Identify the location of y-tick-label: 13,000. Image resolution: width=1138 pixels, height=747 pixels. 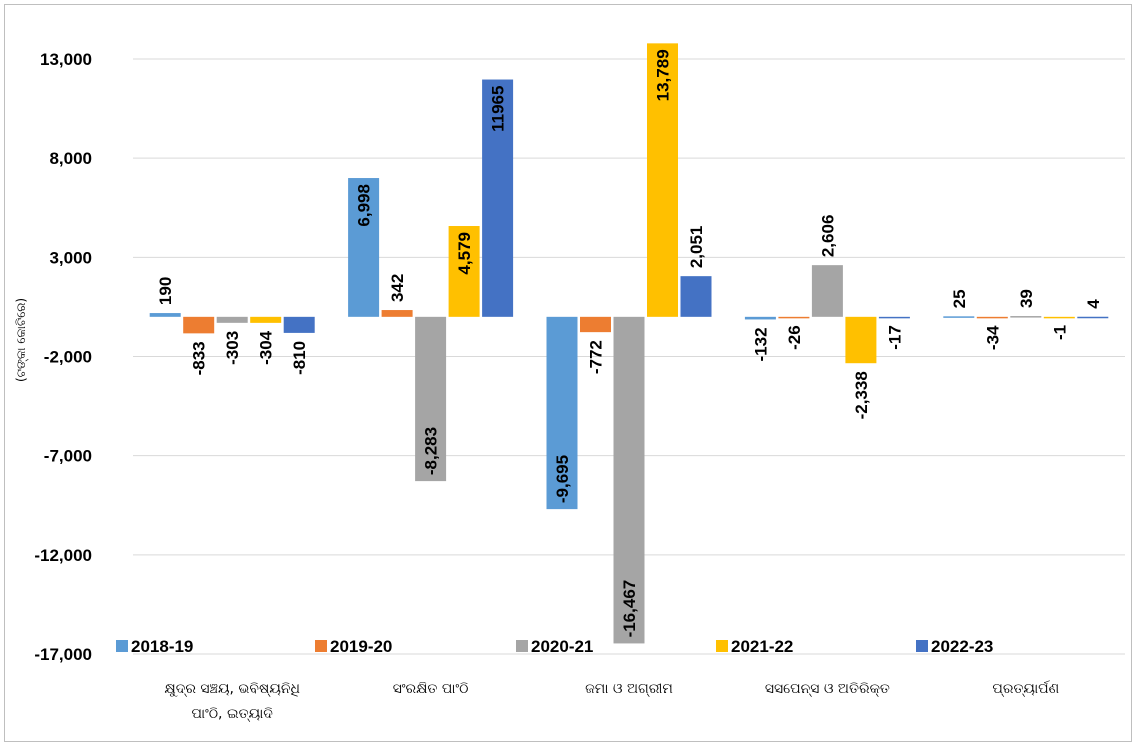
(66, 59).